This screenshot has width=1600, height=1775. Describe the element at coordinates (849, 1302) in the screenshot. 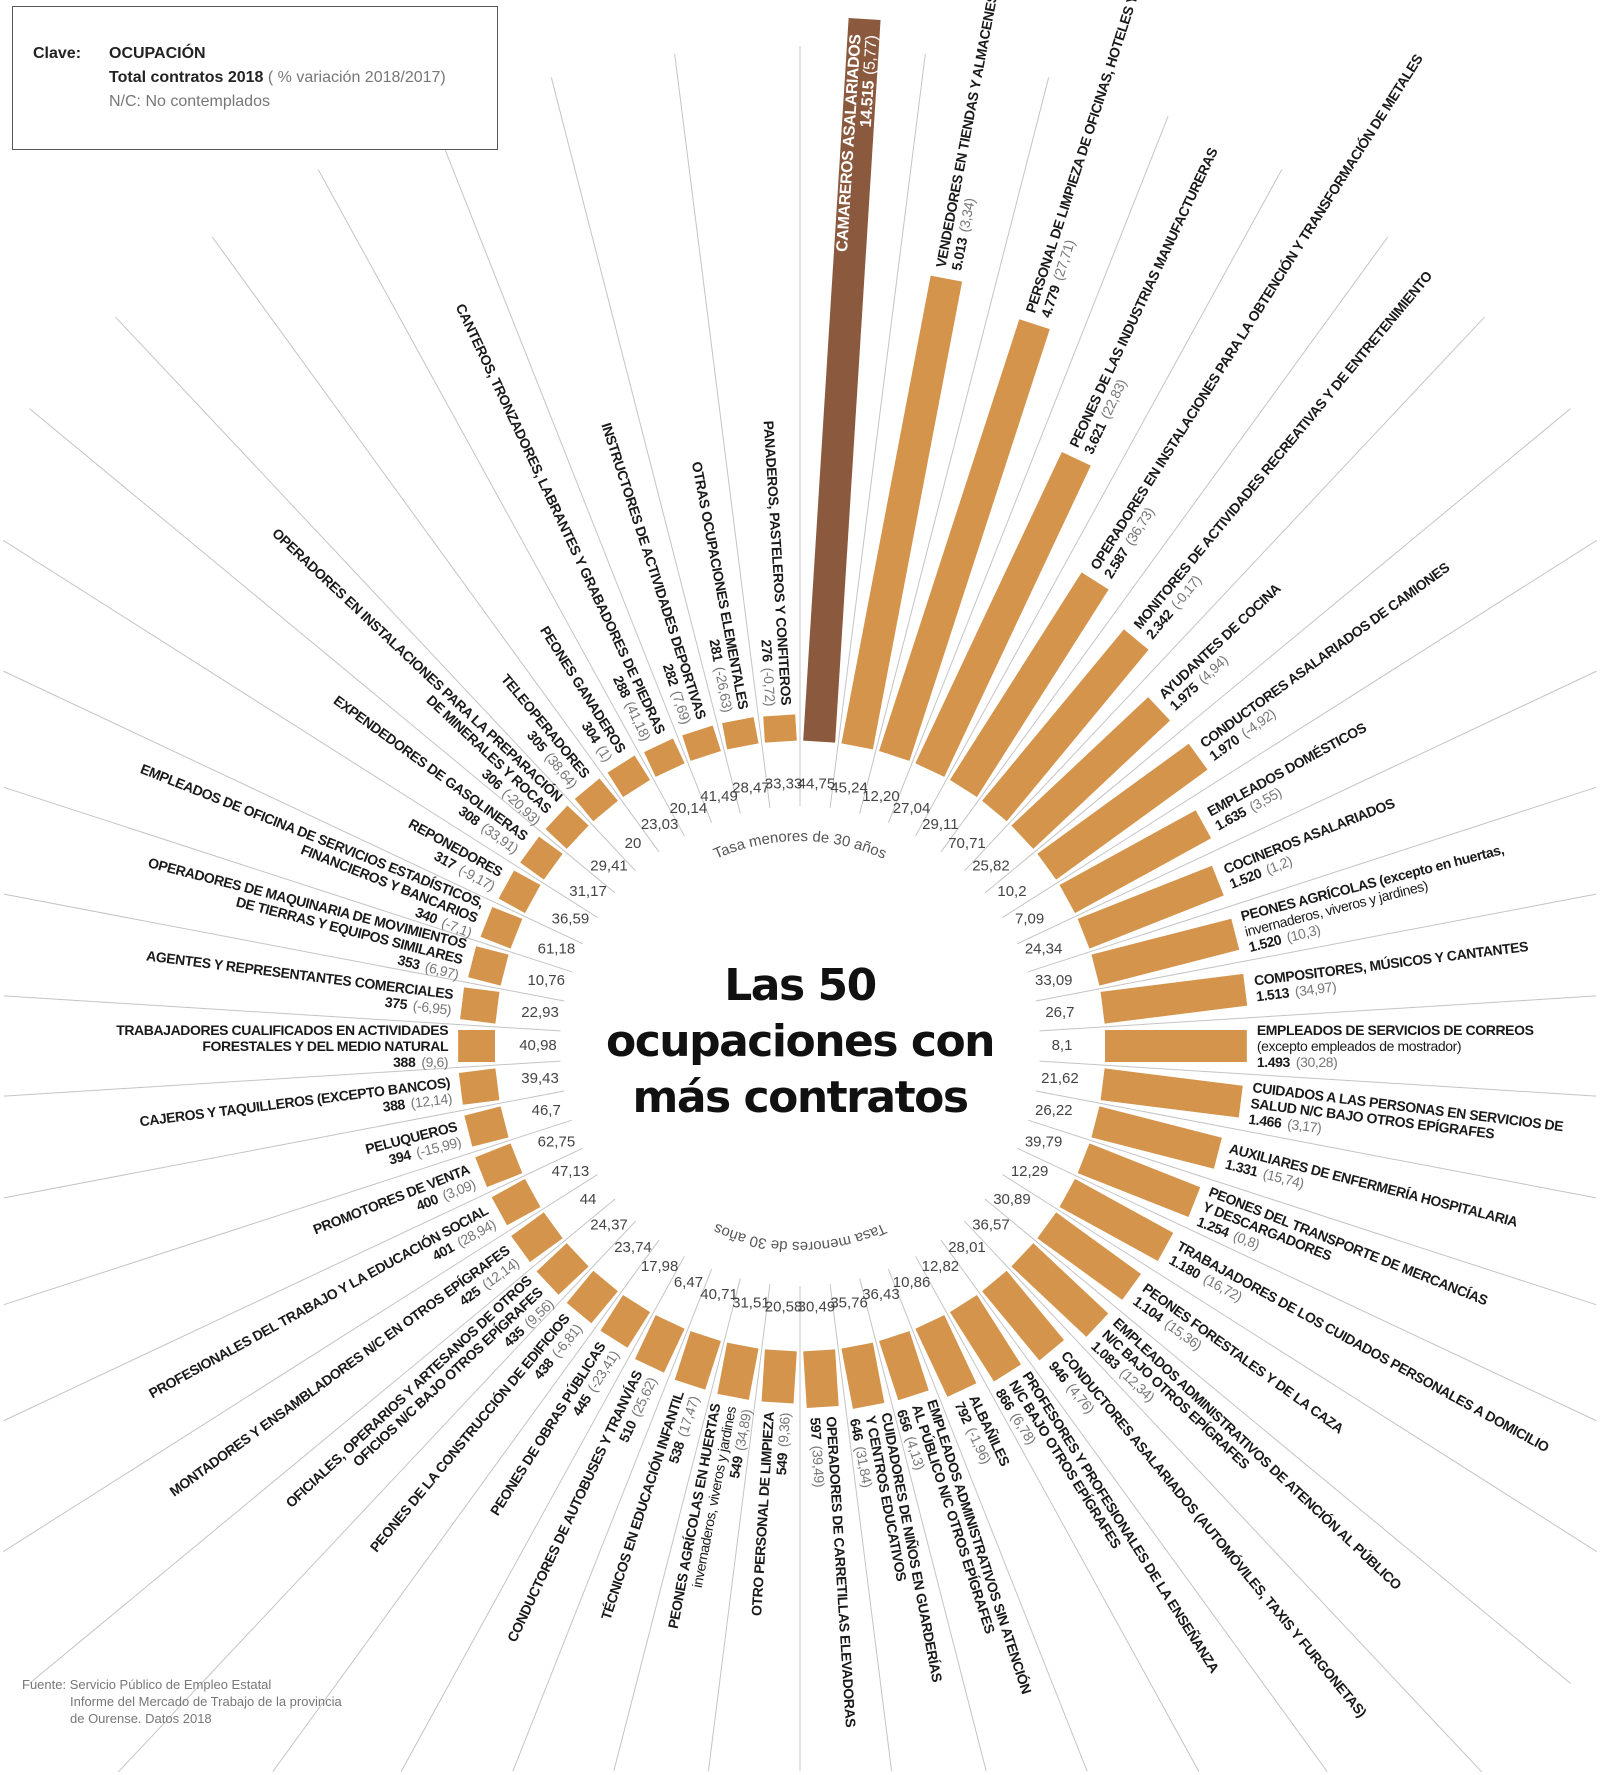

I see `tasa-value: 35,76` at that location.